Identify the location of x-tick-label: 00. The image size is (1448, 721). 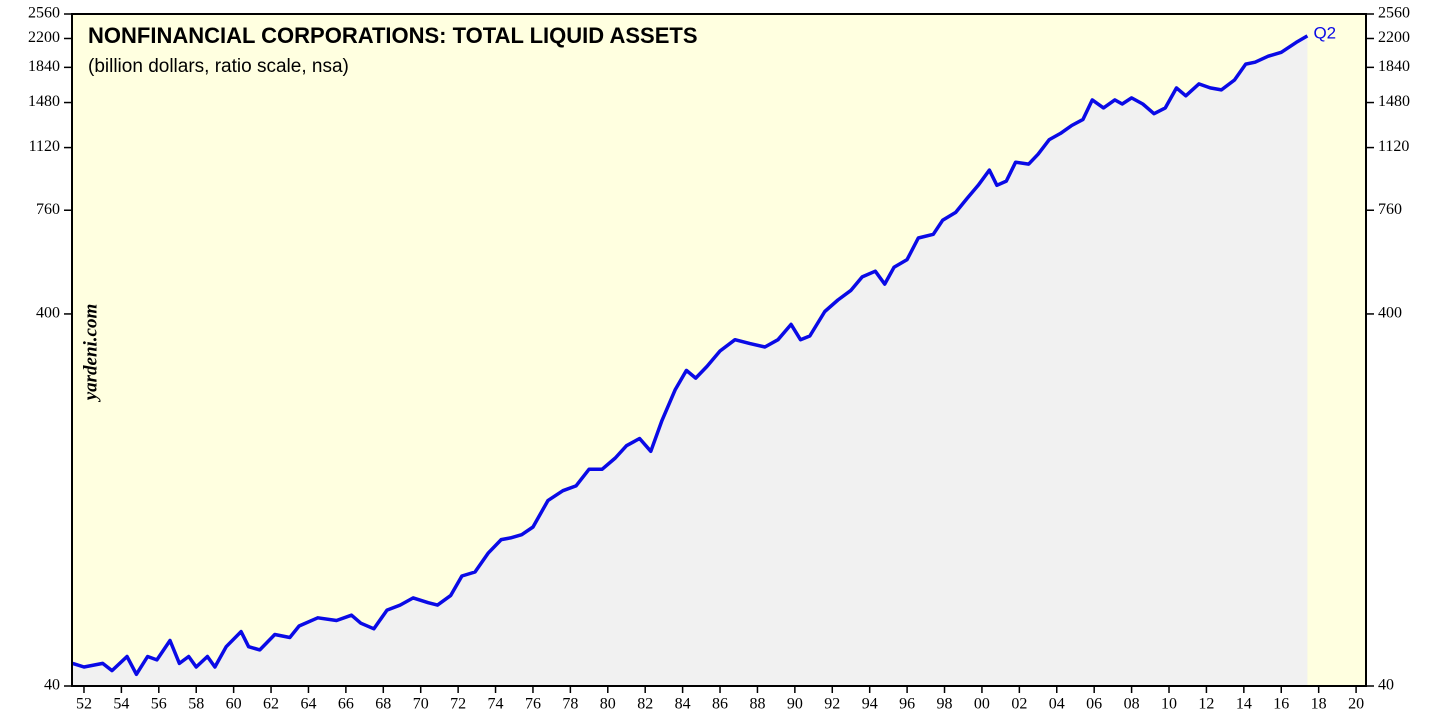
(982, 704).